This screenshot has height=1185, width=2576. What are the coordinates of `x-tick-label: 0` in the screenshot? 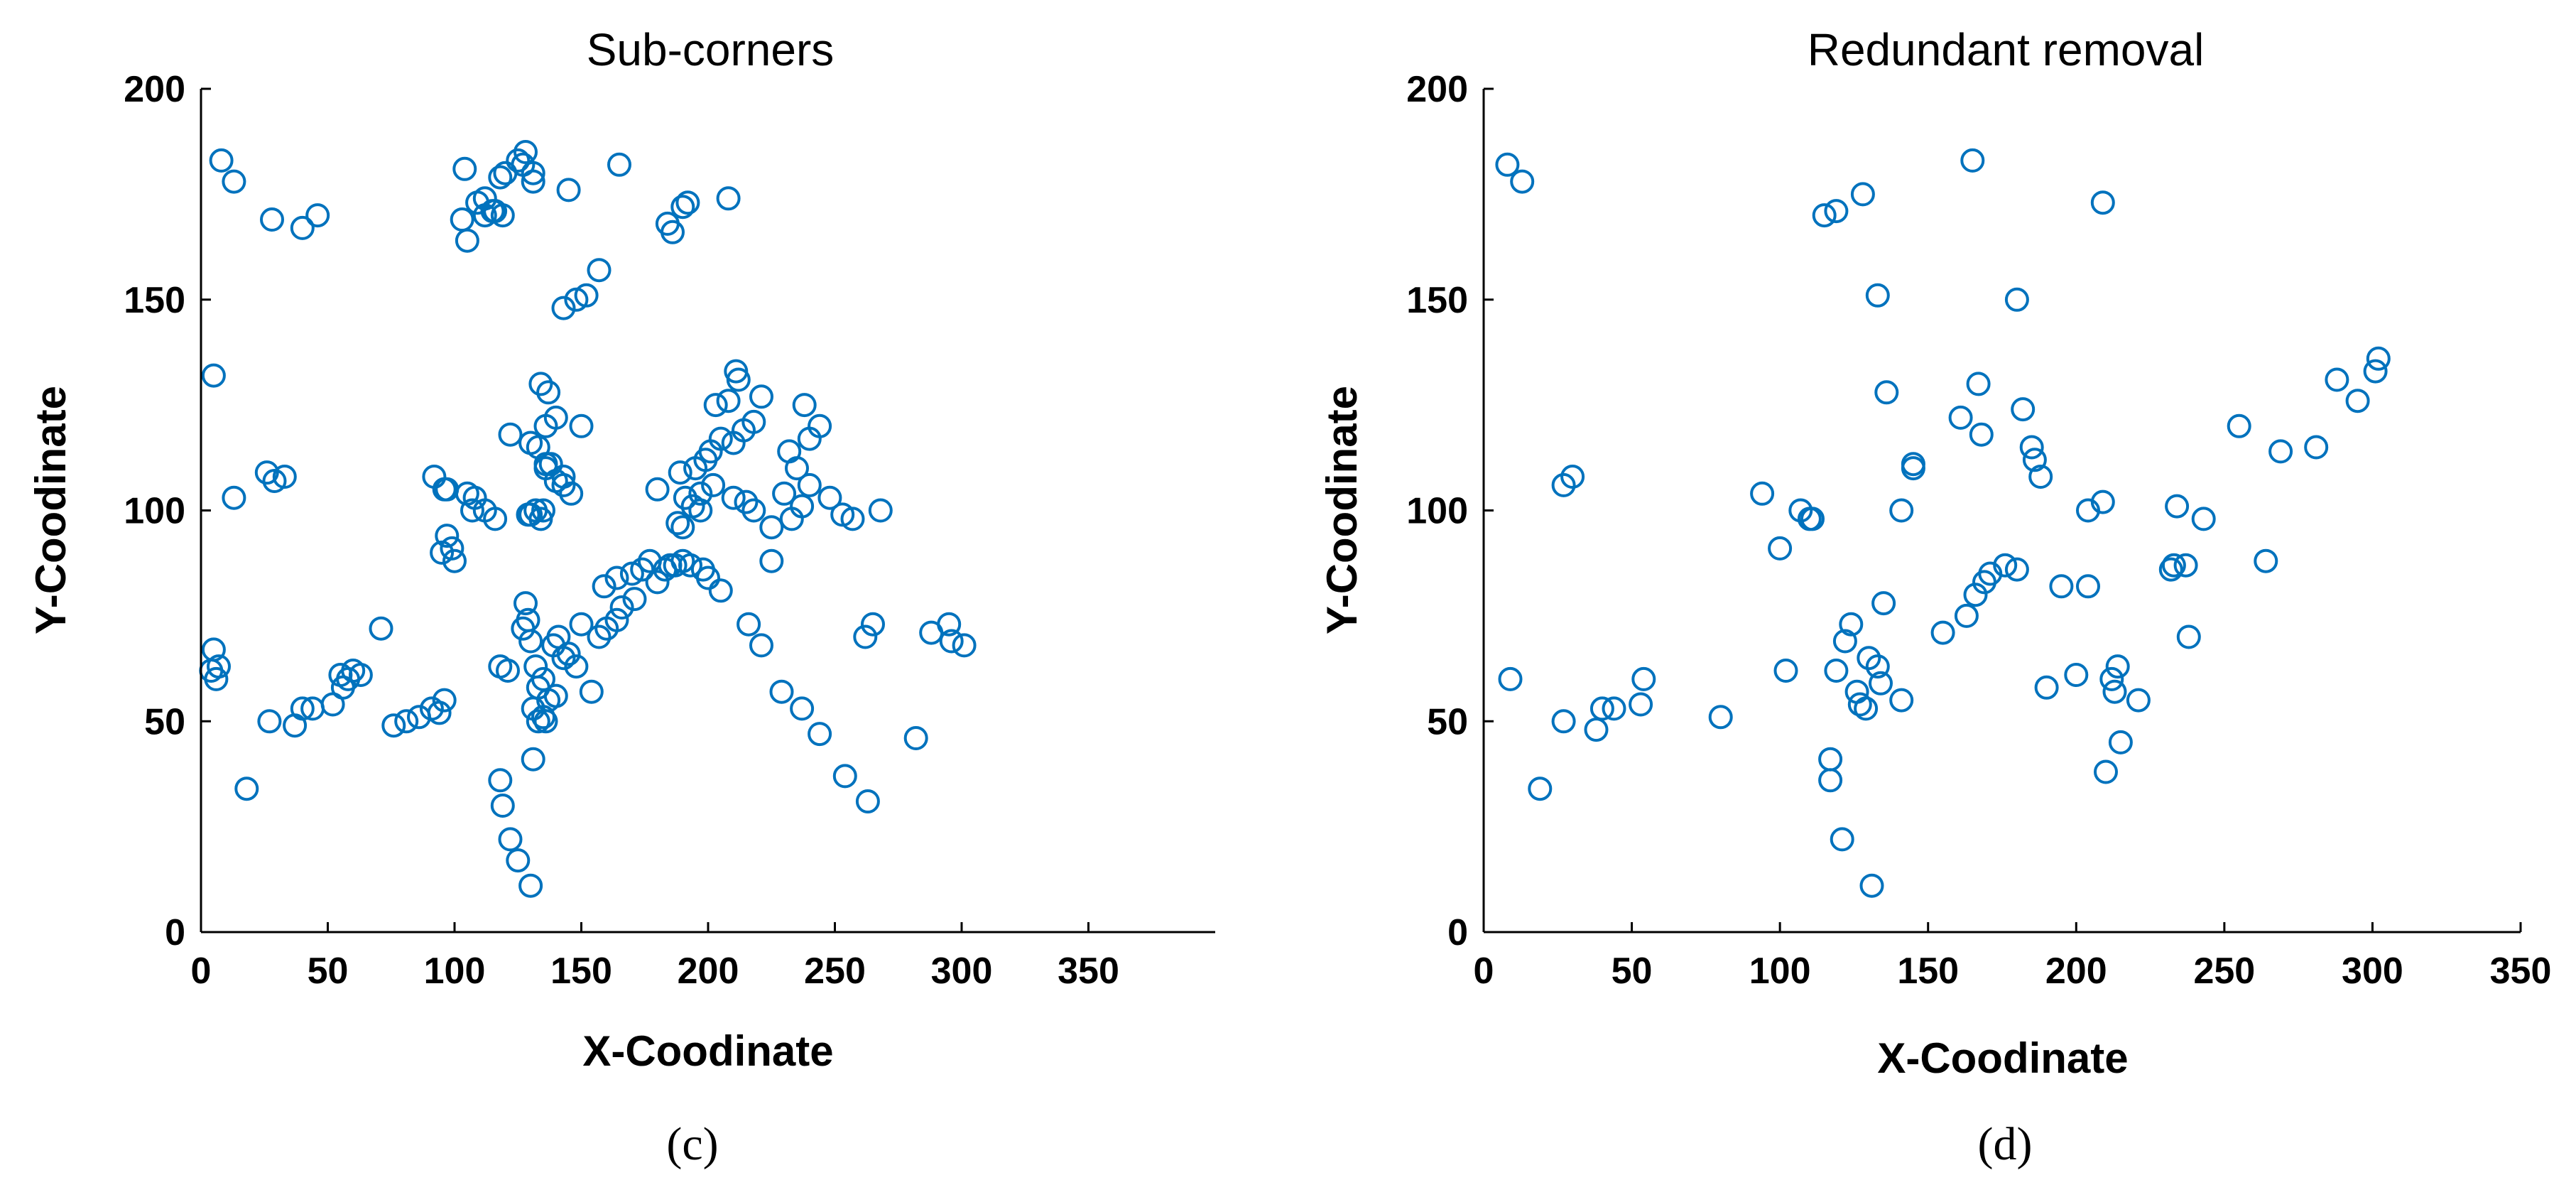 It's located at (1484, 971).